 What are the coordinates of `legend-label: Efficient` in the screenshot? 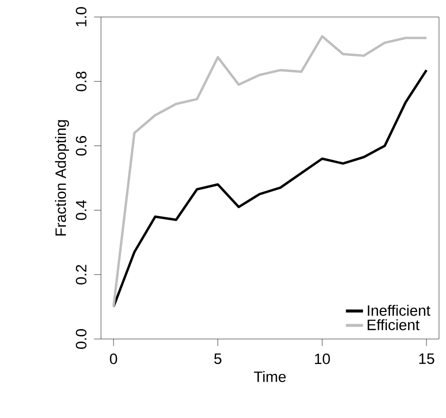 It's located at (394, 324).